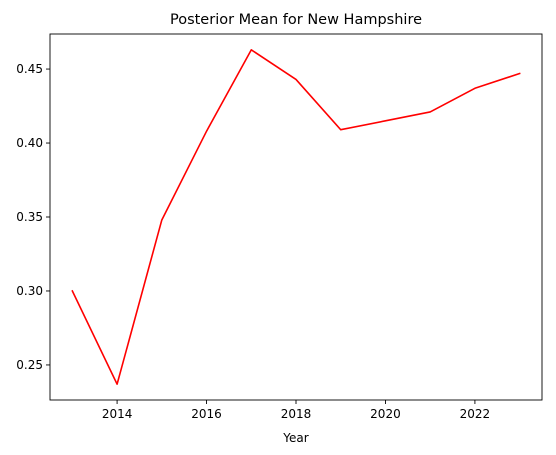 The width and height of the screenshot is (556, 455). What do you see at coordinates (117, 414) in the screenshot?
I see `x-tick-label: 2014` at bounding box center [117, 414].